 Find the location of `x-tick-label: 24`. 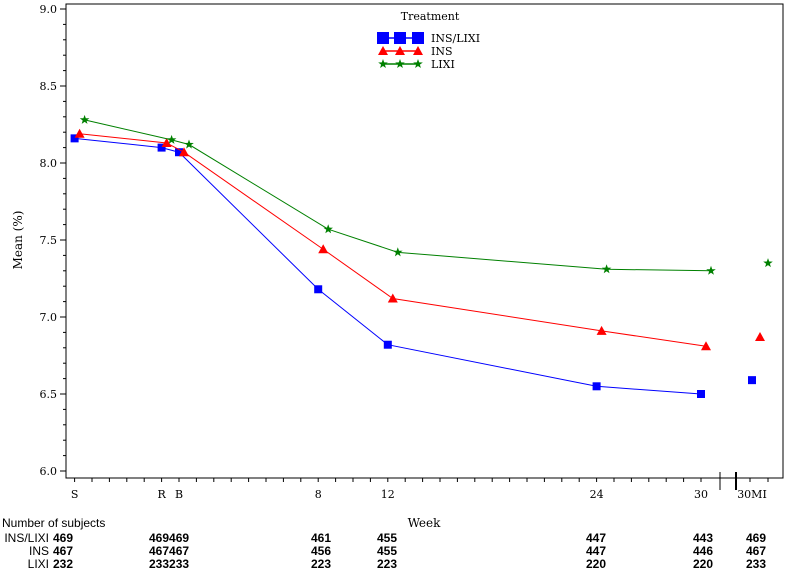

x-tick-label: 24 is located at coordinates (597, 494).